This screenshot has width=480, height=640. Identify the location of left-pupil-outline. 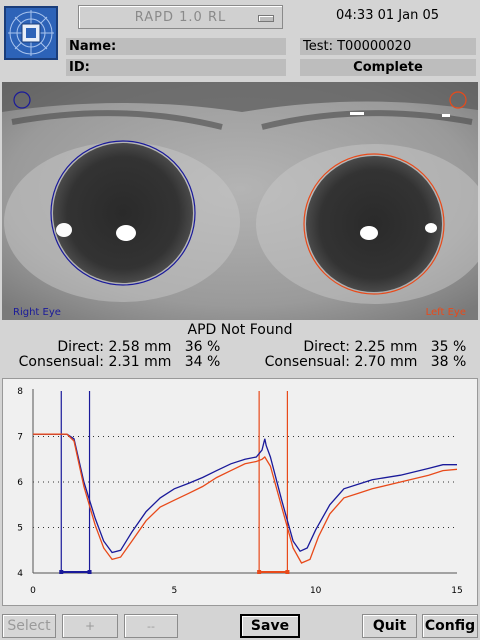
(374, 224).